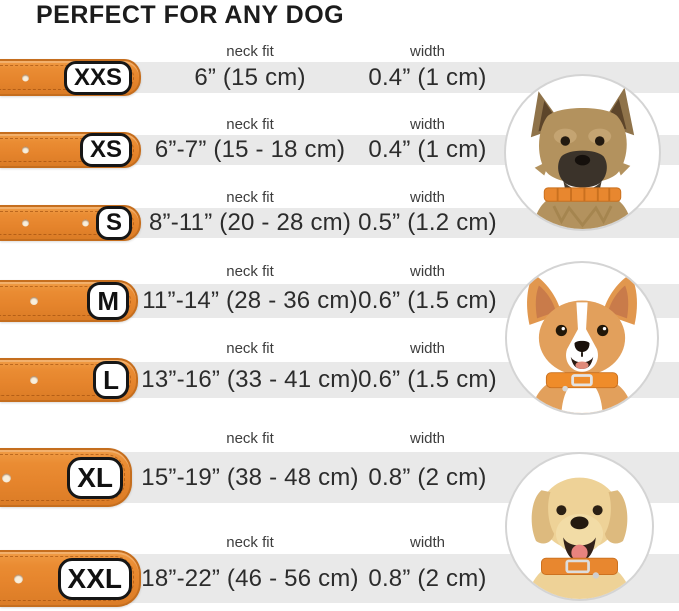 The image size is (679, 611). I want to click on dog-photo-terrier, so click(582, 152).